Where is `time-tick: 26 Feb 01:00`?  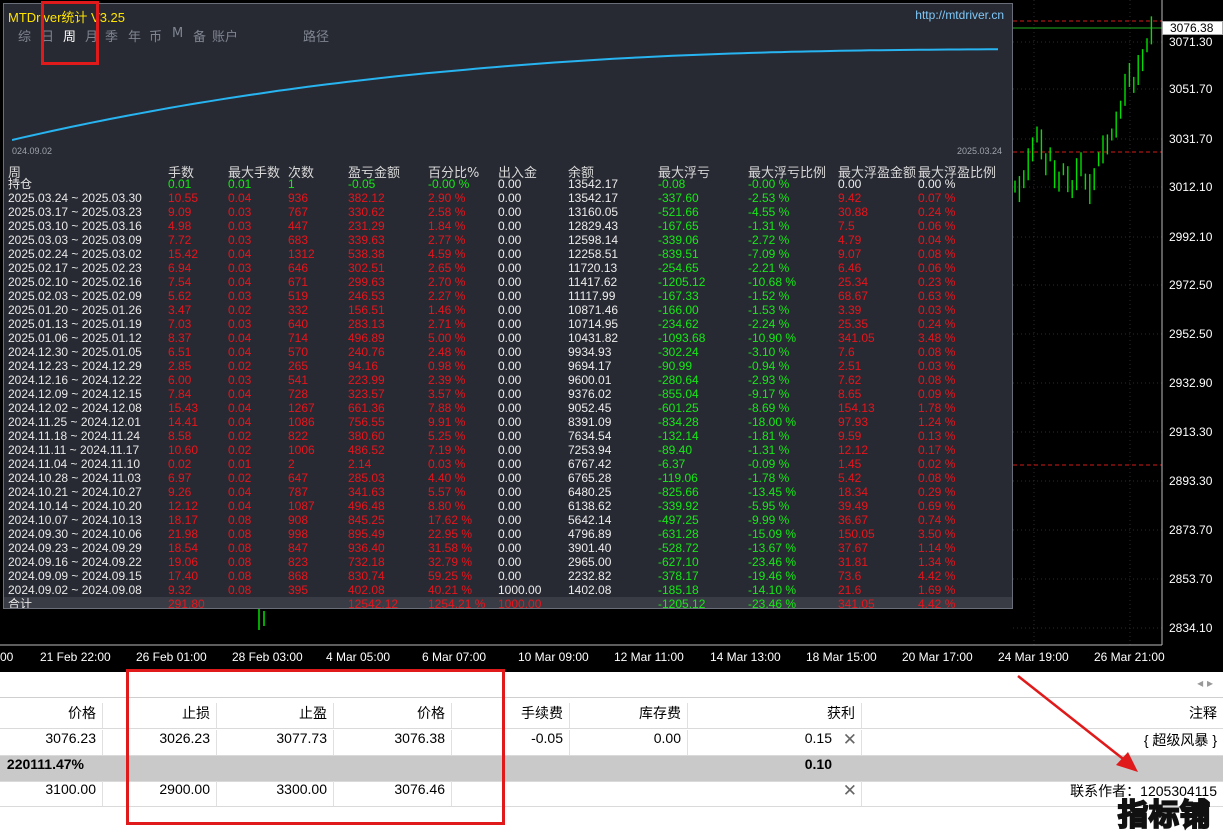
time-tick: 26 Feb 01:00 is located at coordinates (171, 657).